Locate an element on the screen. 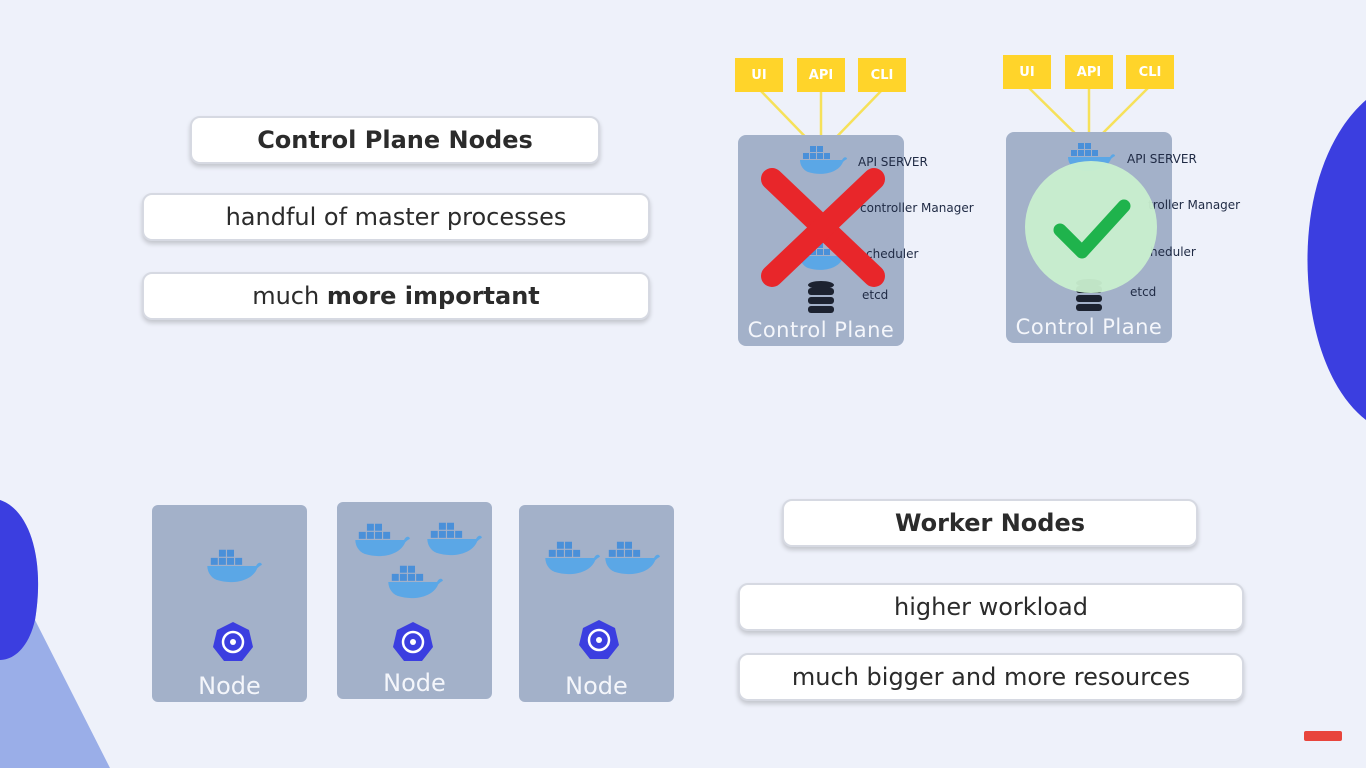 The width and height of the screenshot is (1366, 768). worker-nodes-title: Worker Nodes is located at coordinates (990, 523).